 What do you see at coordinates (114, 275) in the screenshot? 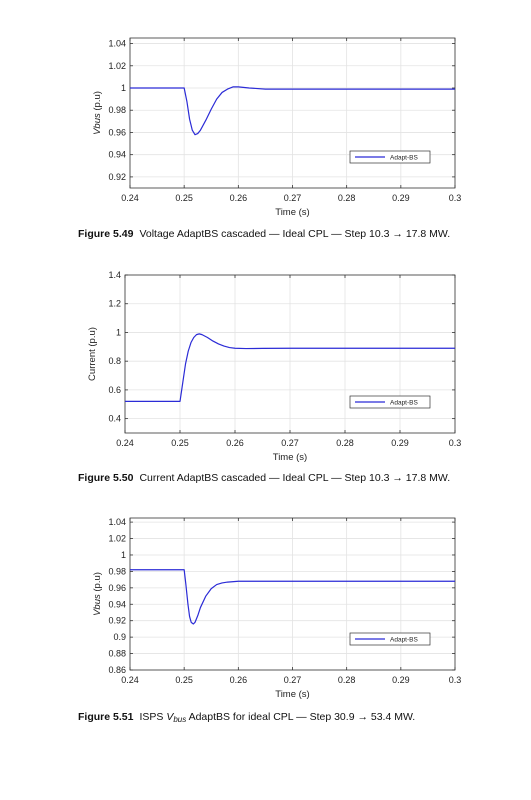
I see `y-tick-label: 1.4` at bounding box center [114, 275].